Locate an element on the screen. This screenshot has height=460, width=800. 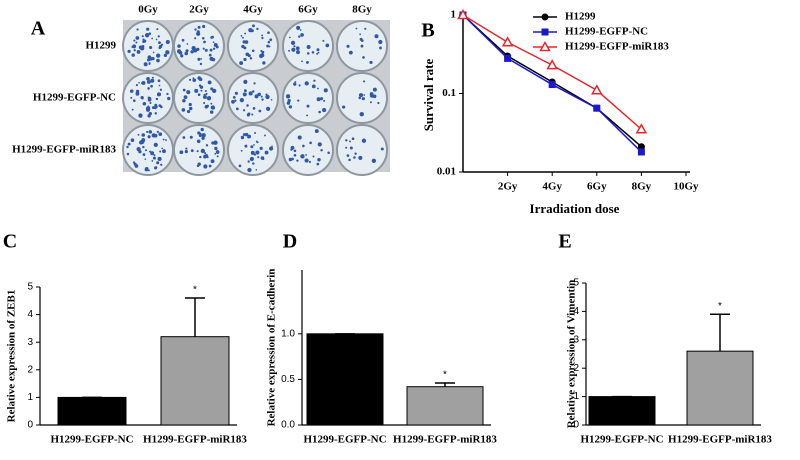
bar is located at coordinates (92, 411).